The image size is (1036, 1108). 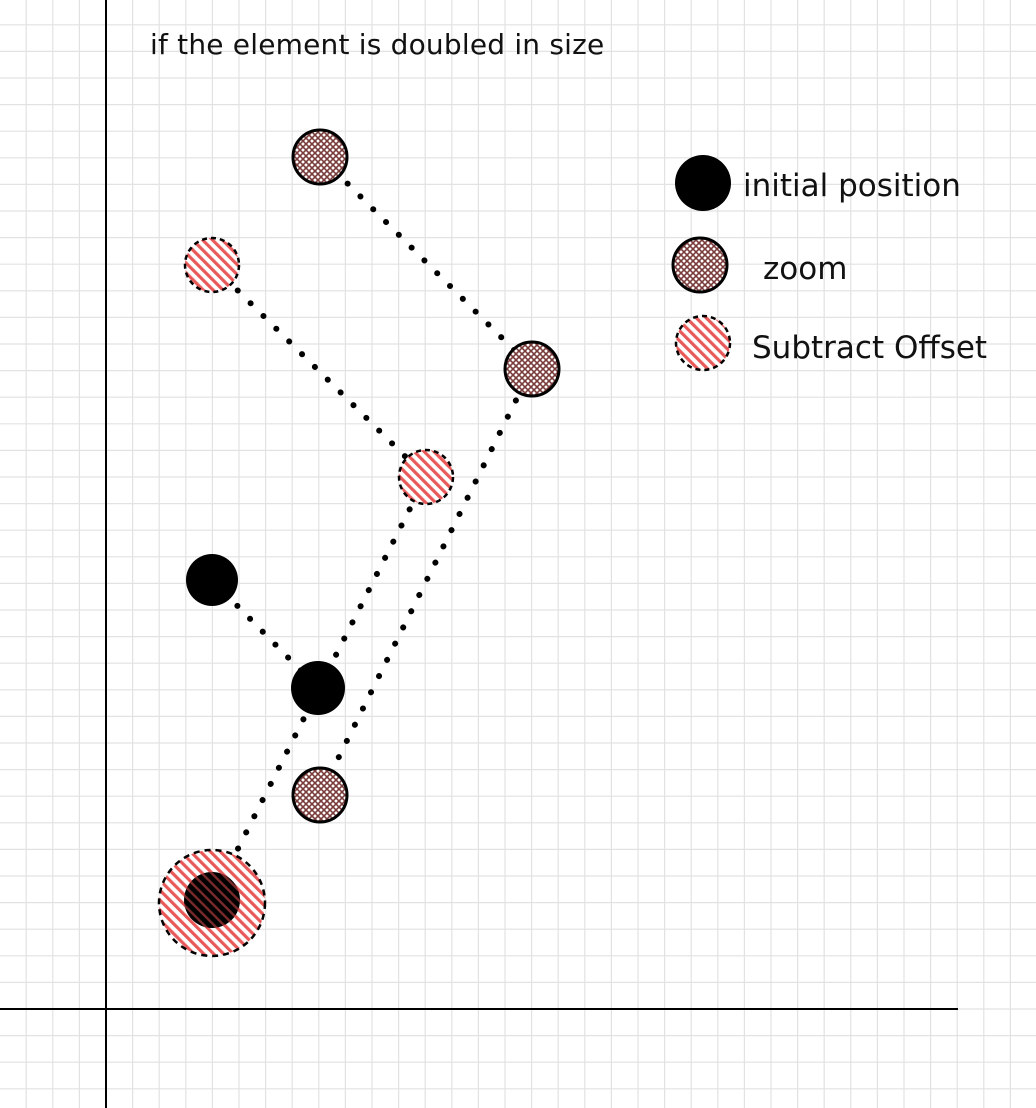 I want to click on offset-point-top, so click(x=212, y=265).